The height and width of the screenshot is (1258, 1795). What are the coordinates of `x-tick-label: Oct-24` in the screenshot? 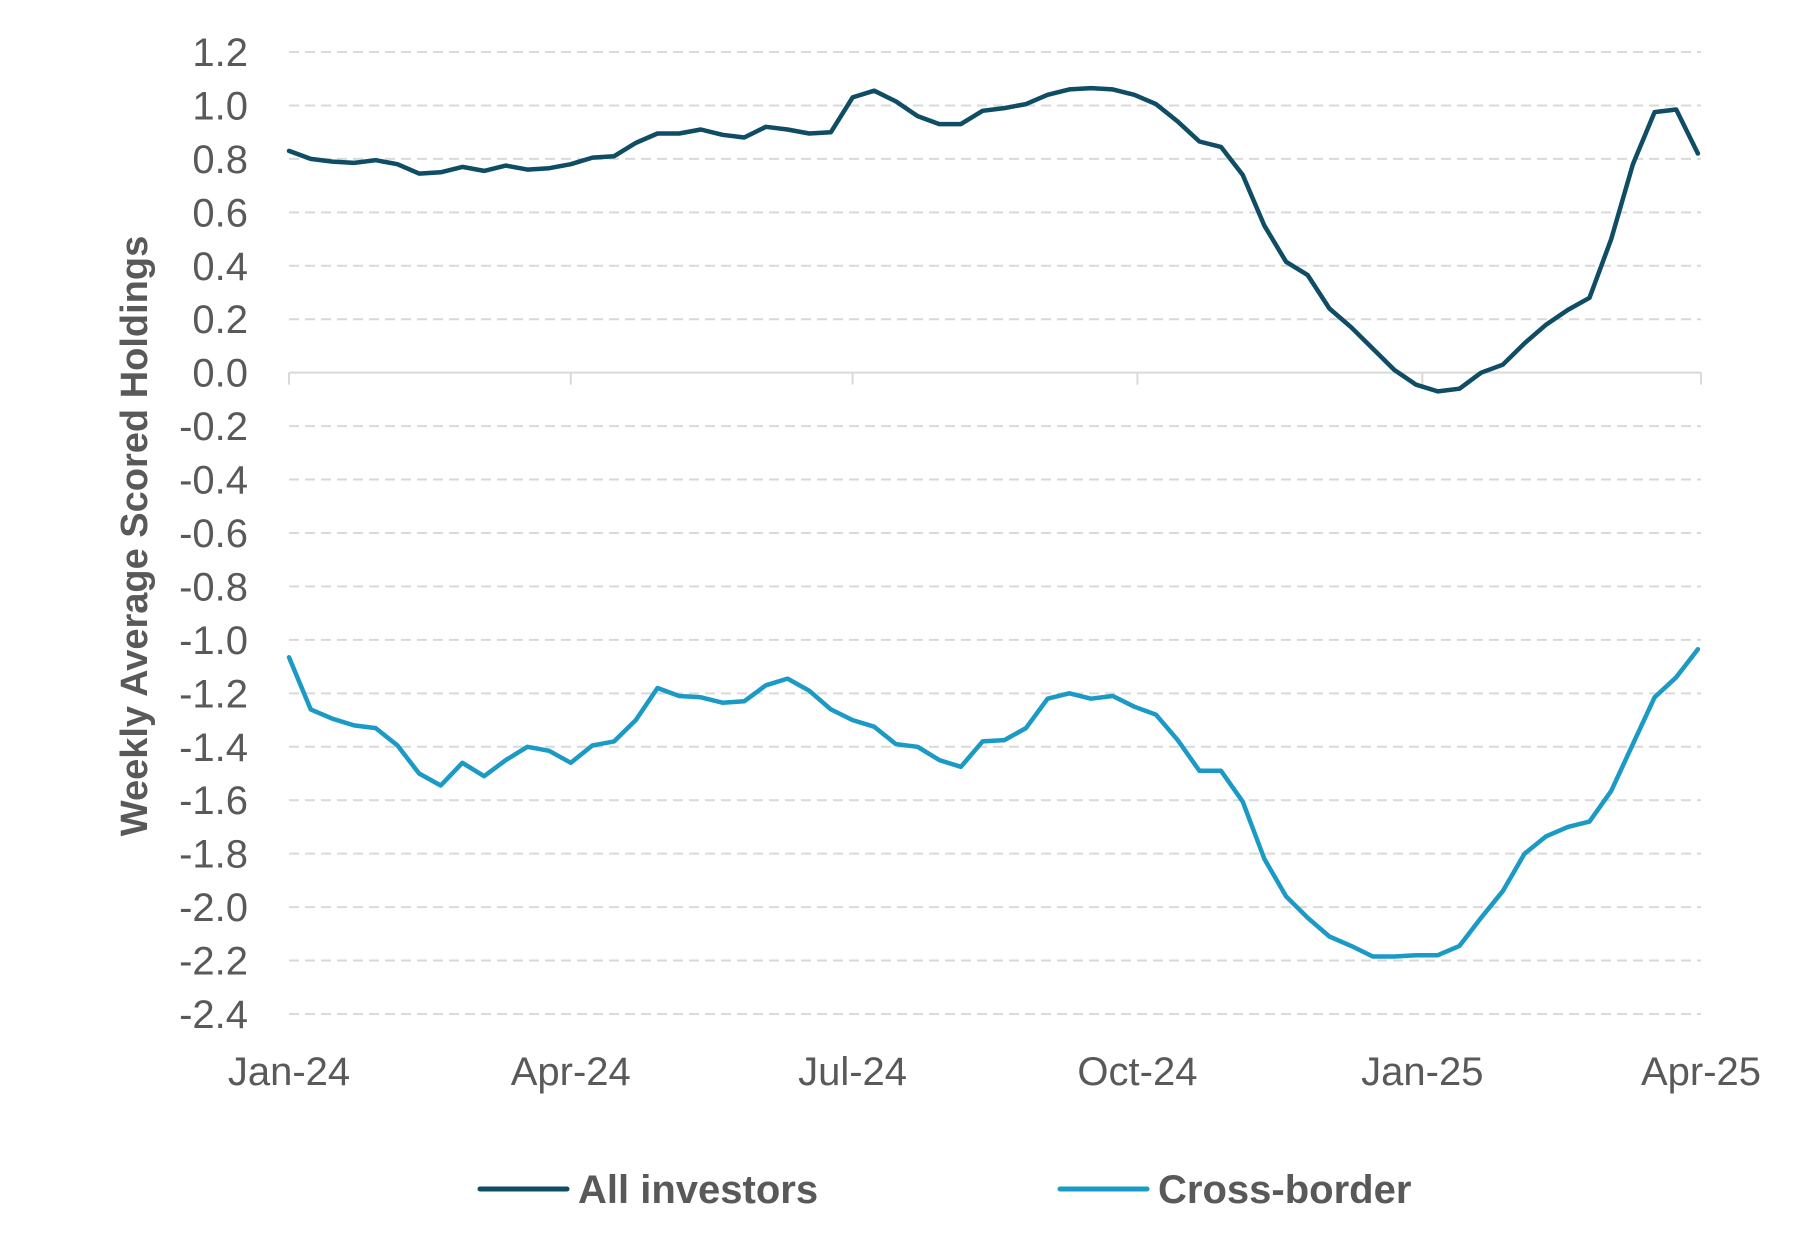 It's located at (1137, 1072).